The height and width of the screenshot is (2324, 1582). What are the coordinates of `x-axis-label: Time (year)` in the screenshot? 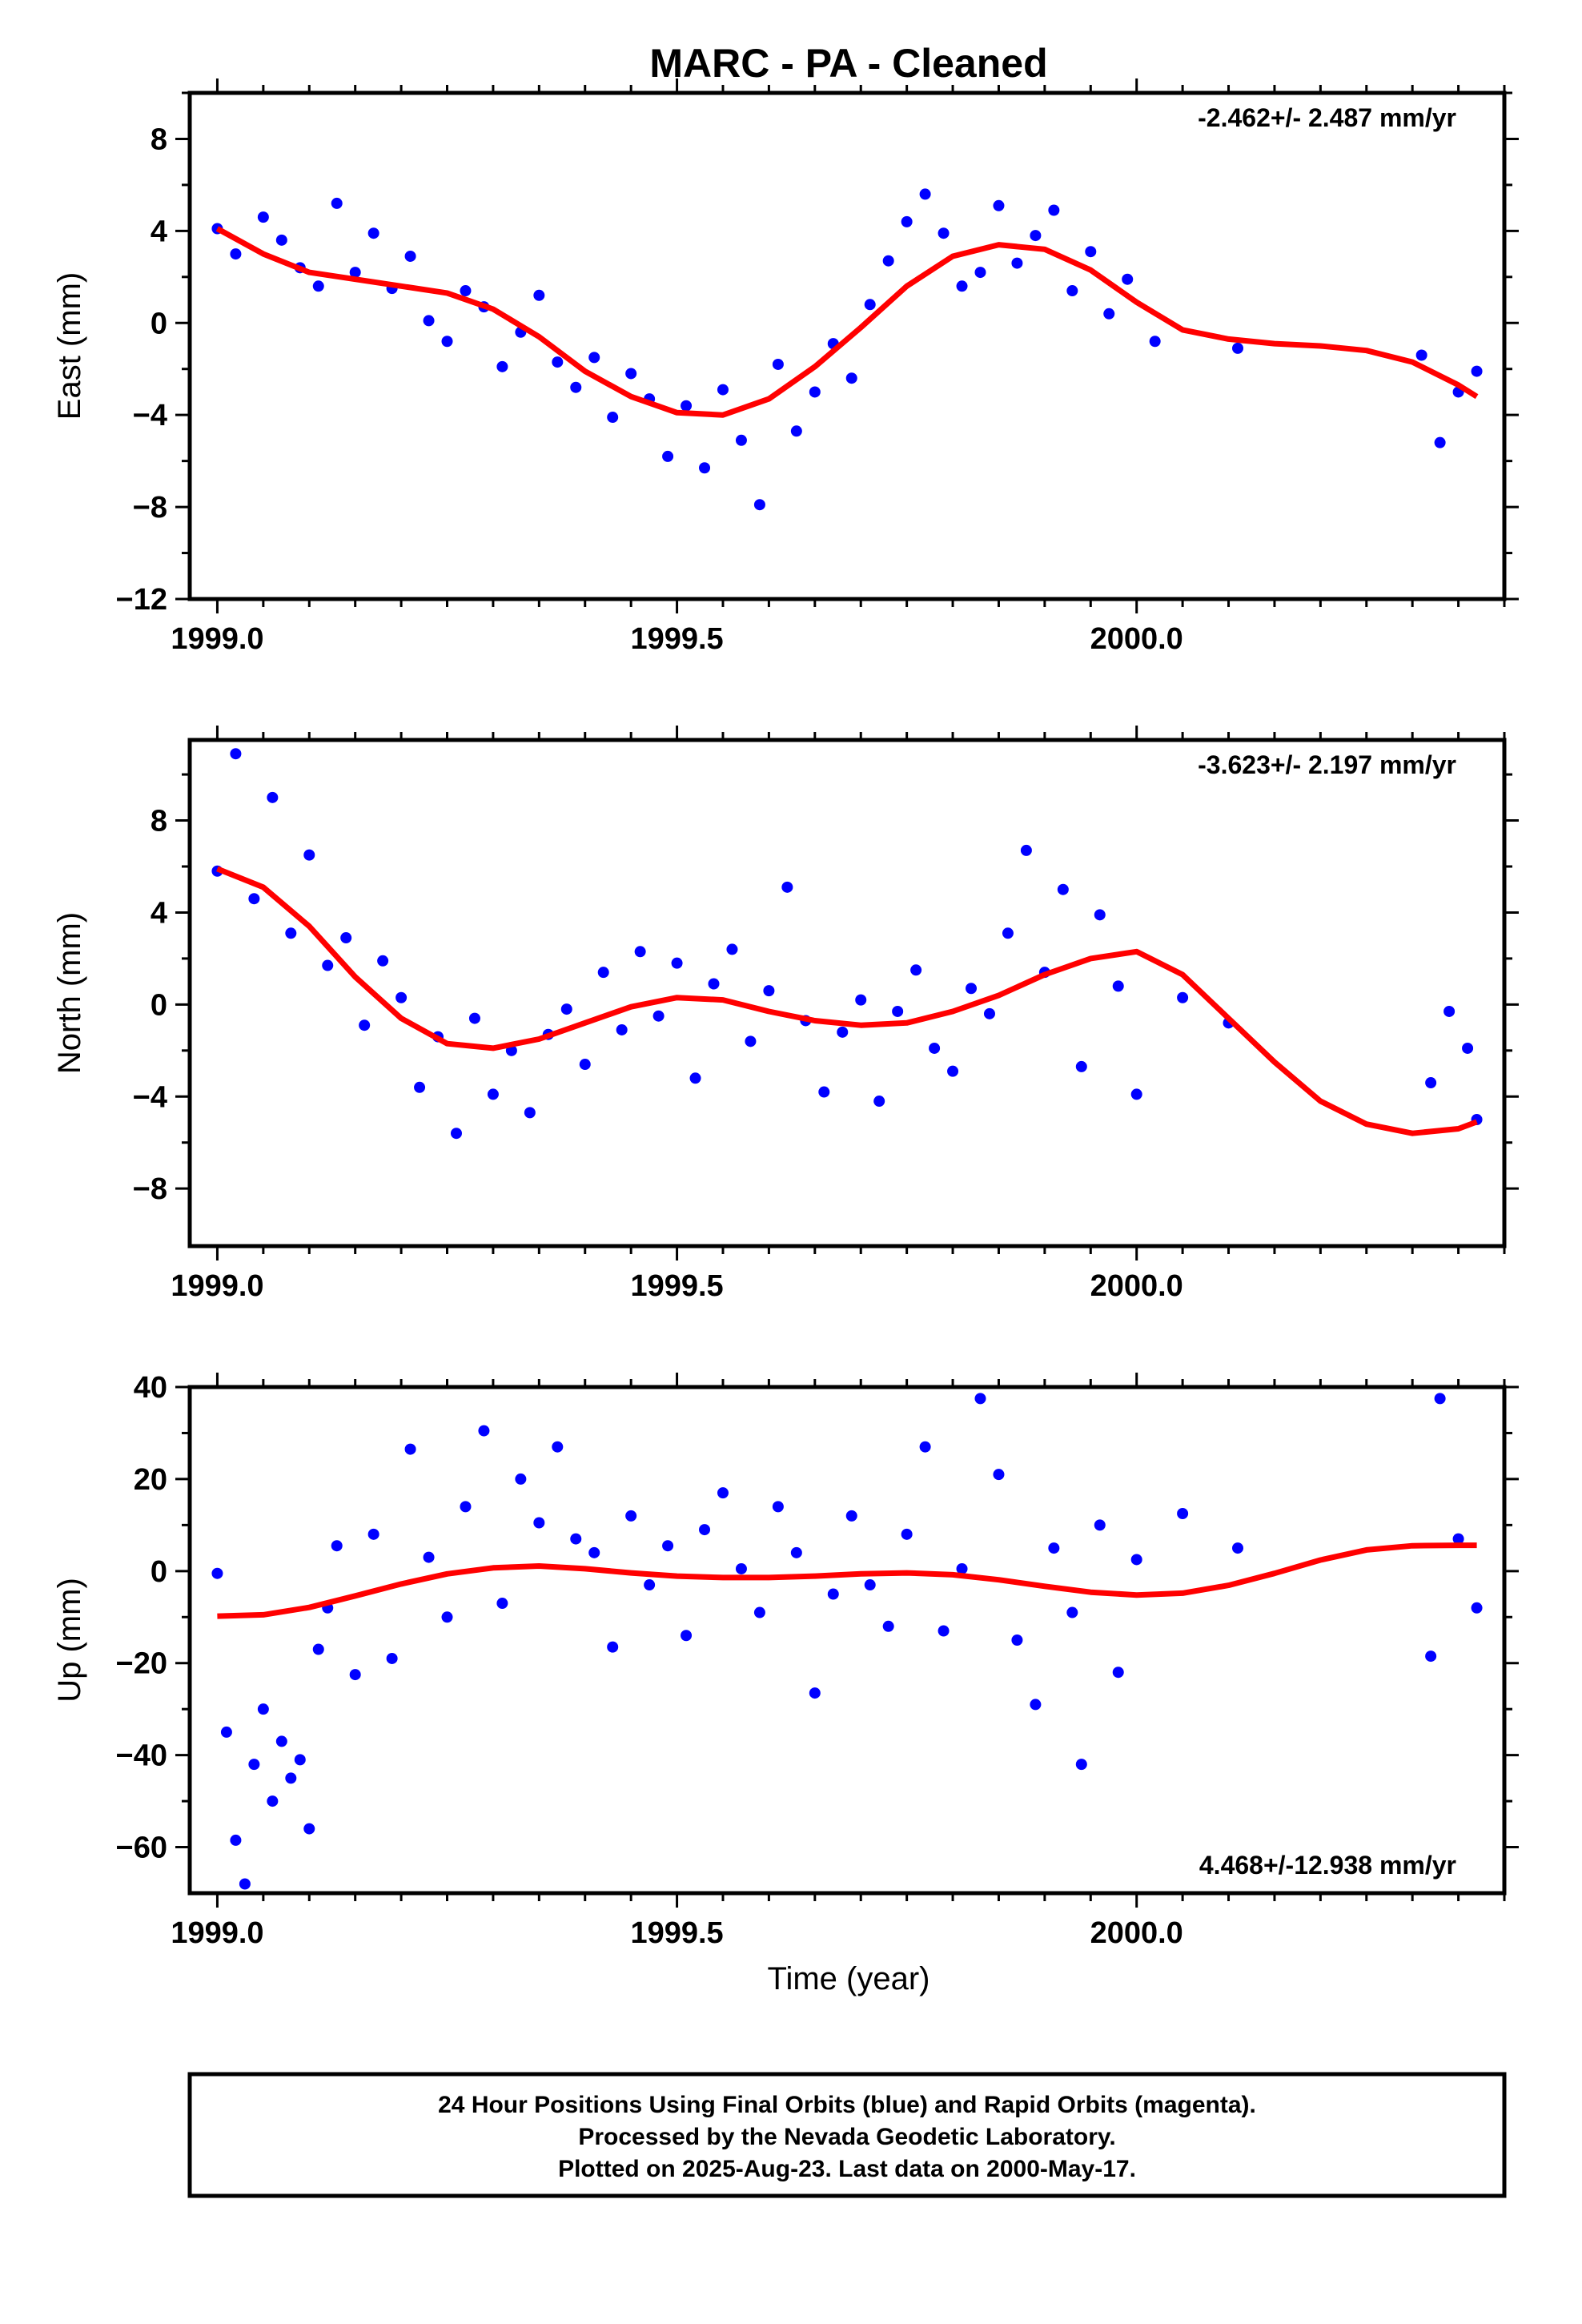 It's located at (849, 1979).